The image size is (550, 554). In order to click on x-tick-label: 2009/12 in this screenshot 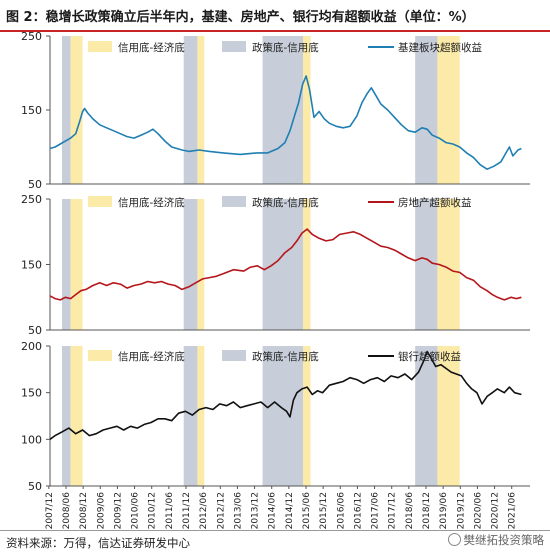, I will do `click(118, 510)`.